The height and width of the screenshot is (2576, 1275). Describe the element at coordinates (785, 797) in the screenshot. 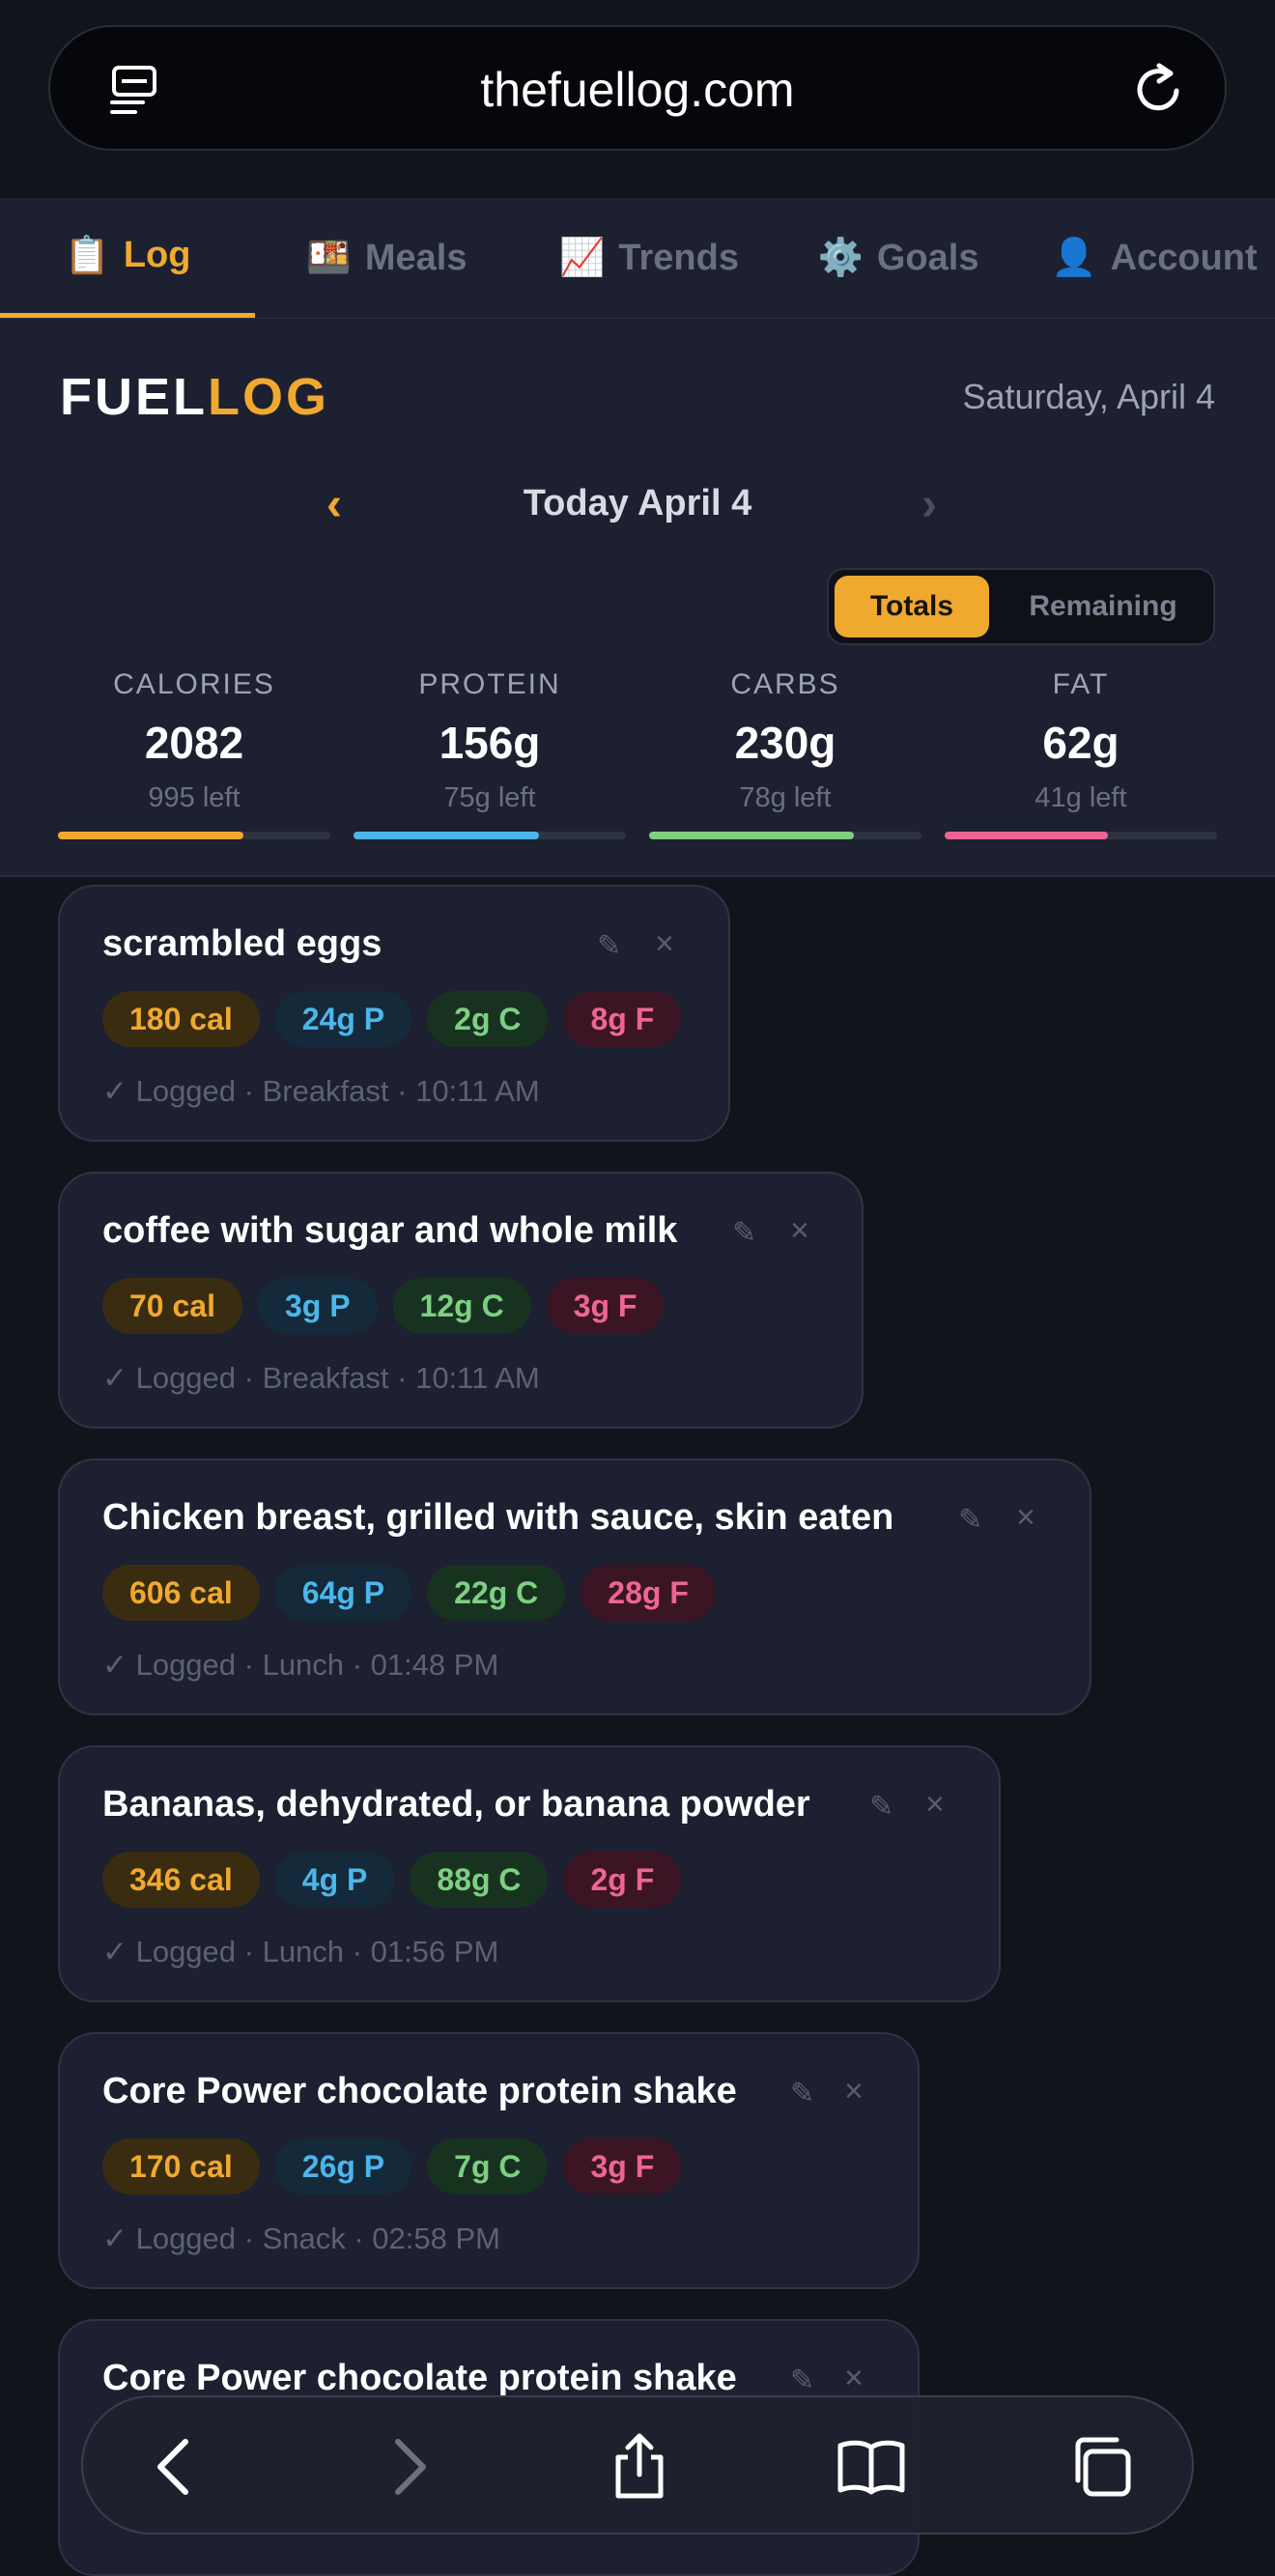

I see `stat-remaining: 78g left` at that location.